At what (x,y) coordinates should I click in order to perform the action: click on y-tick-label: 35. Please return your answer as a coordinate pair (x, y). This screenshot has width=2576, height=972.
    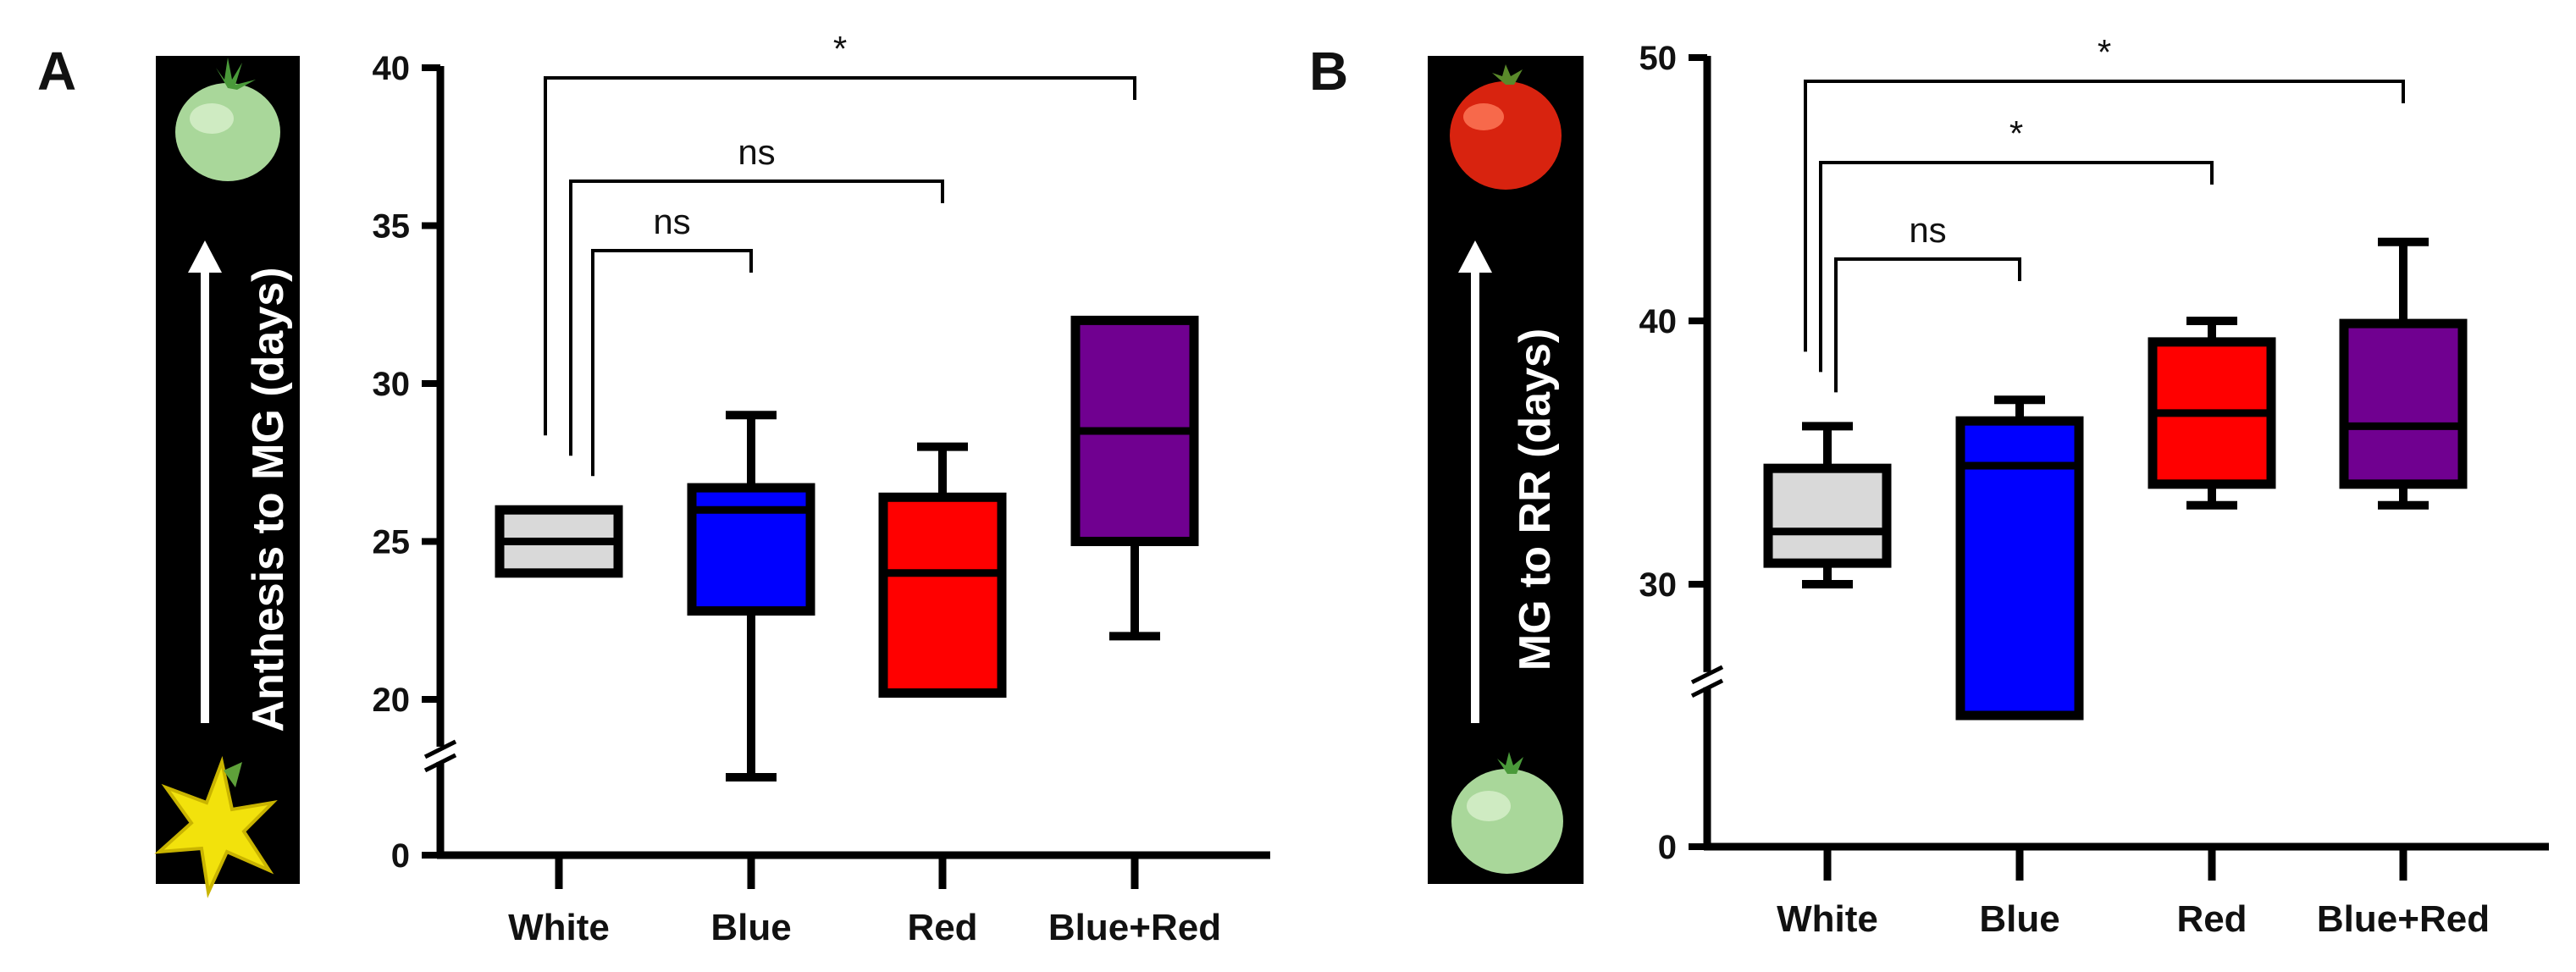
    Looking at the image, I should click on (392, 227).